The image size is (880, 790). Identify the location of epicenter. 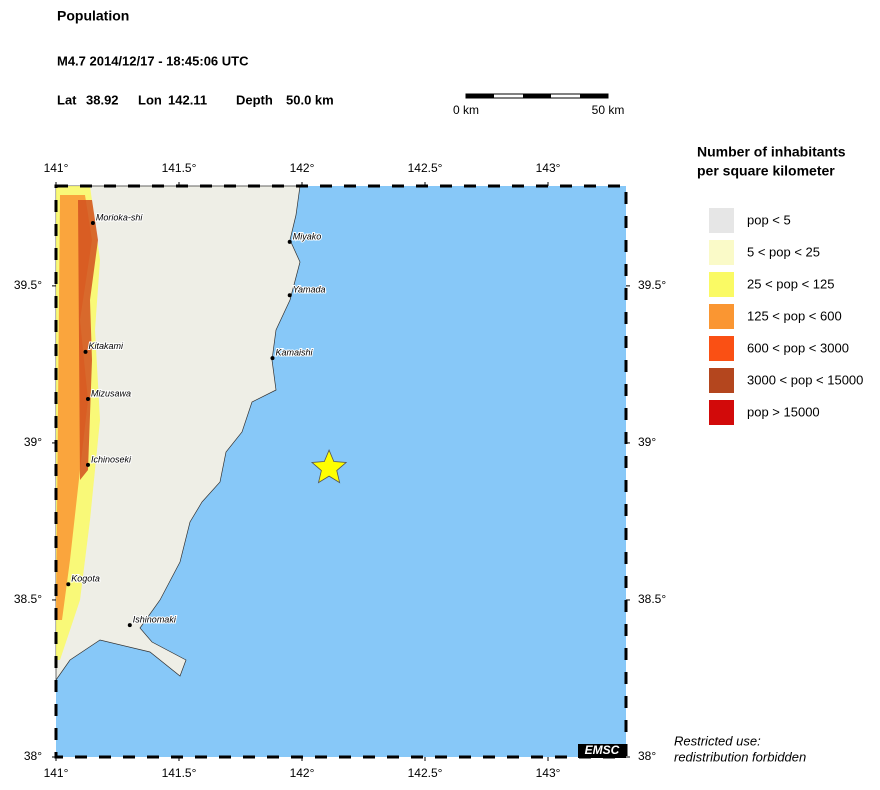
(329, 466).